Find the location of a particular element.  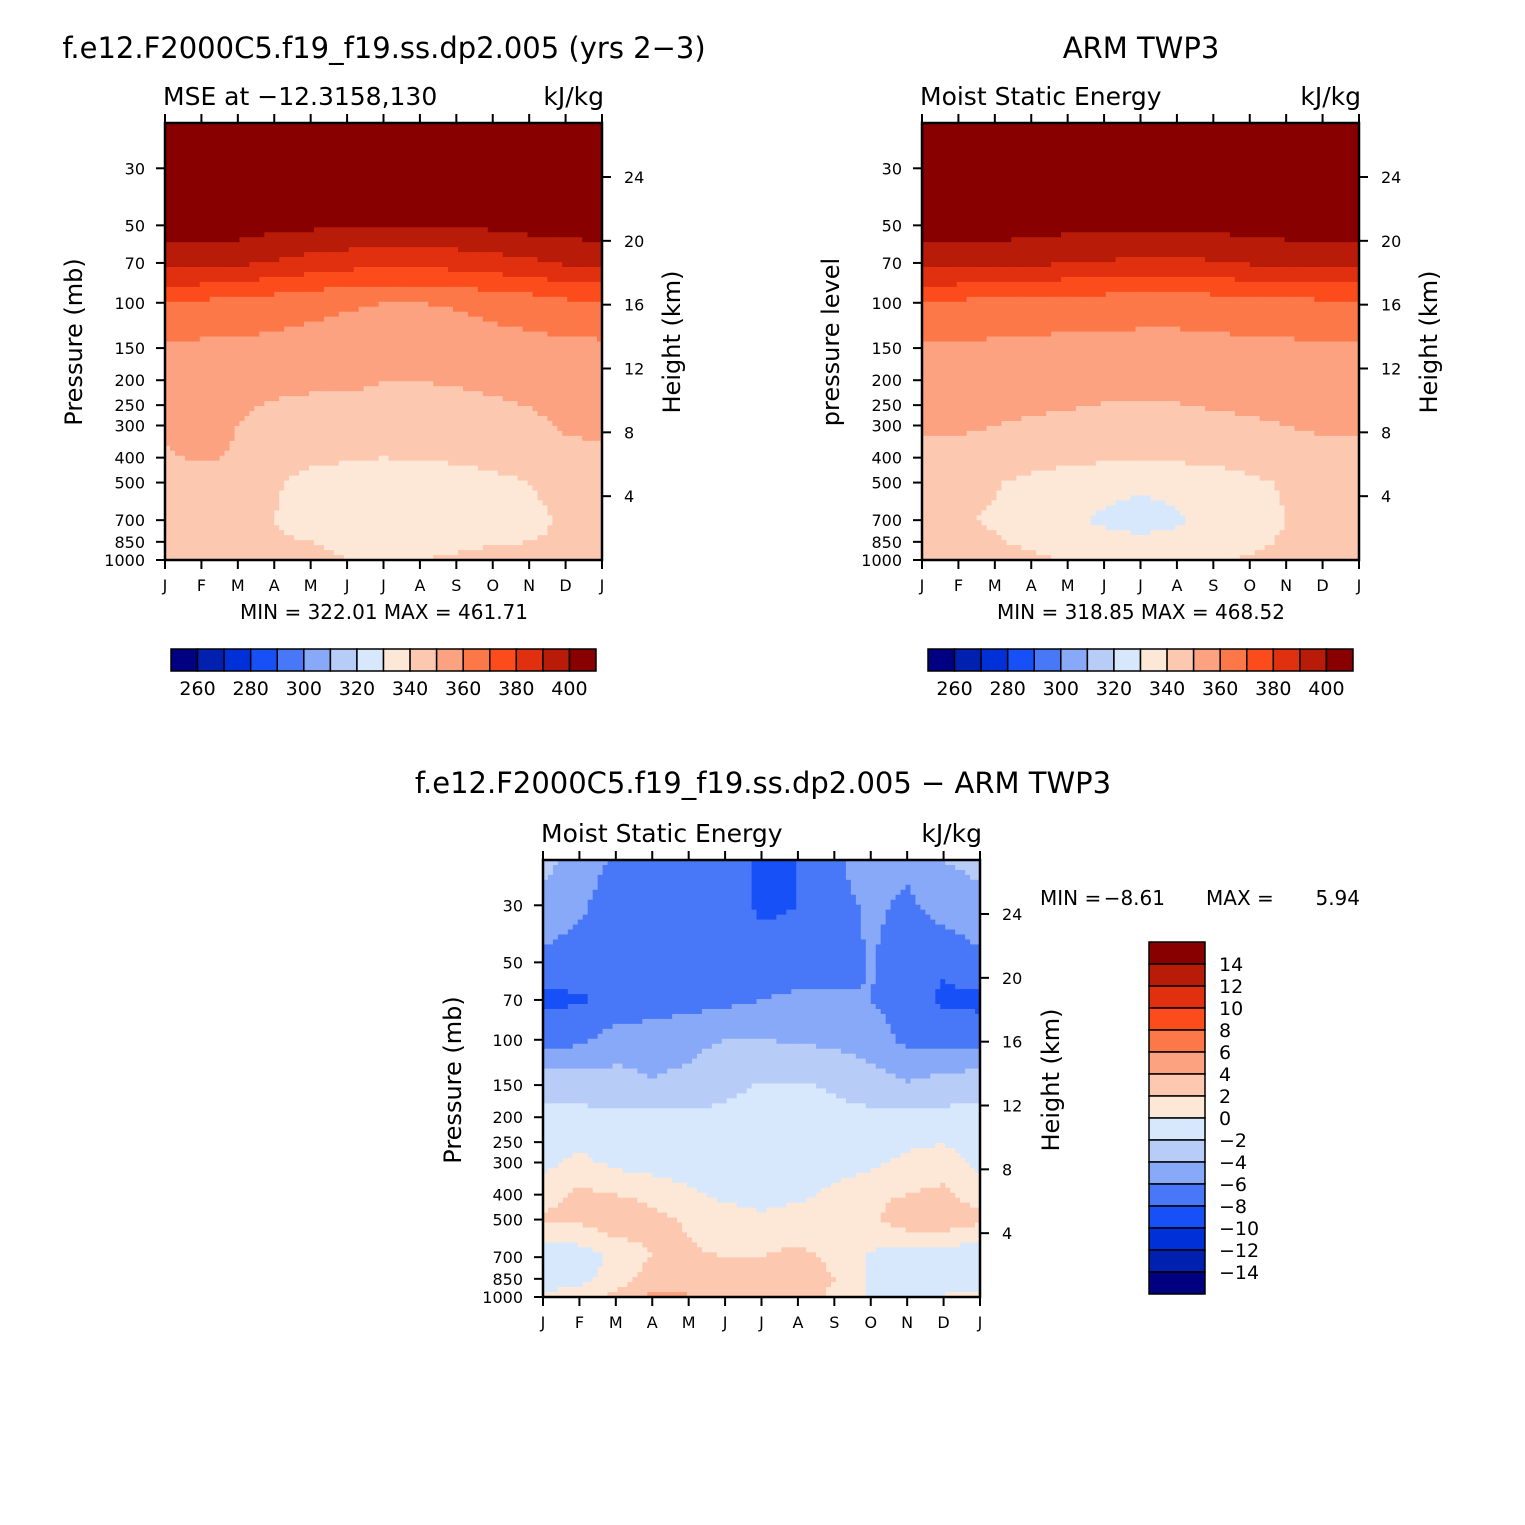

panel-obs-y-left-label: pressure level is located at coordinates (831, 342).